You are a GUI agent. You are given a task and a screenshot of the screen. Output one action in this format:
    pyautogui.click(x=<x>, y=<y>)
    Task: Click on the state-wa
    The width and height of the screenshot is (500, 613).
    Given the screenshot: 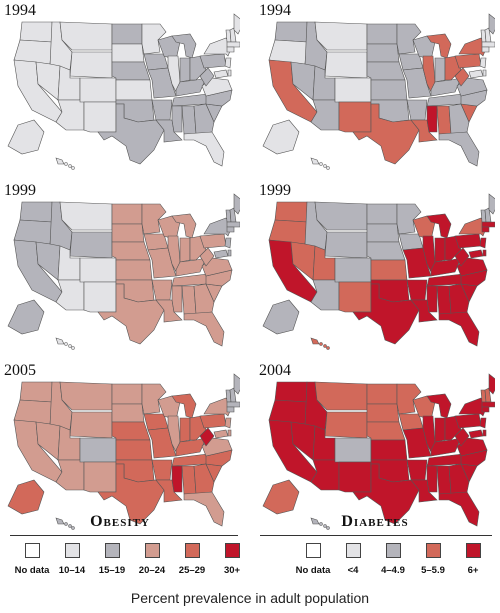 What is the action you would take?
    pyautogui.click(x=291, y=392)
    